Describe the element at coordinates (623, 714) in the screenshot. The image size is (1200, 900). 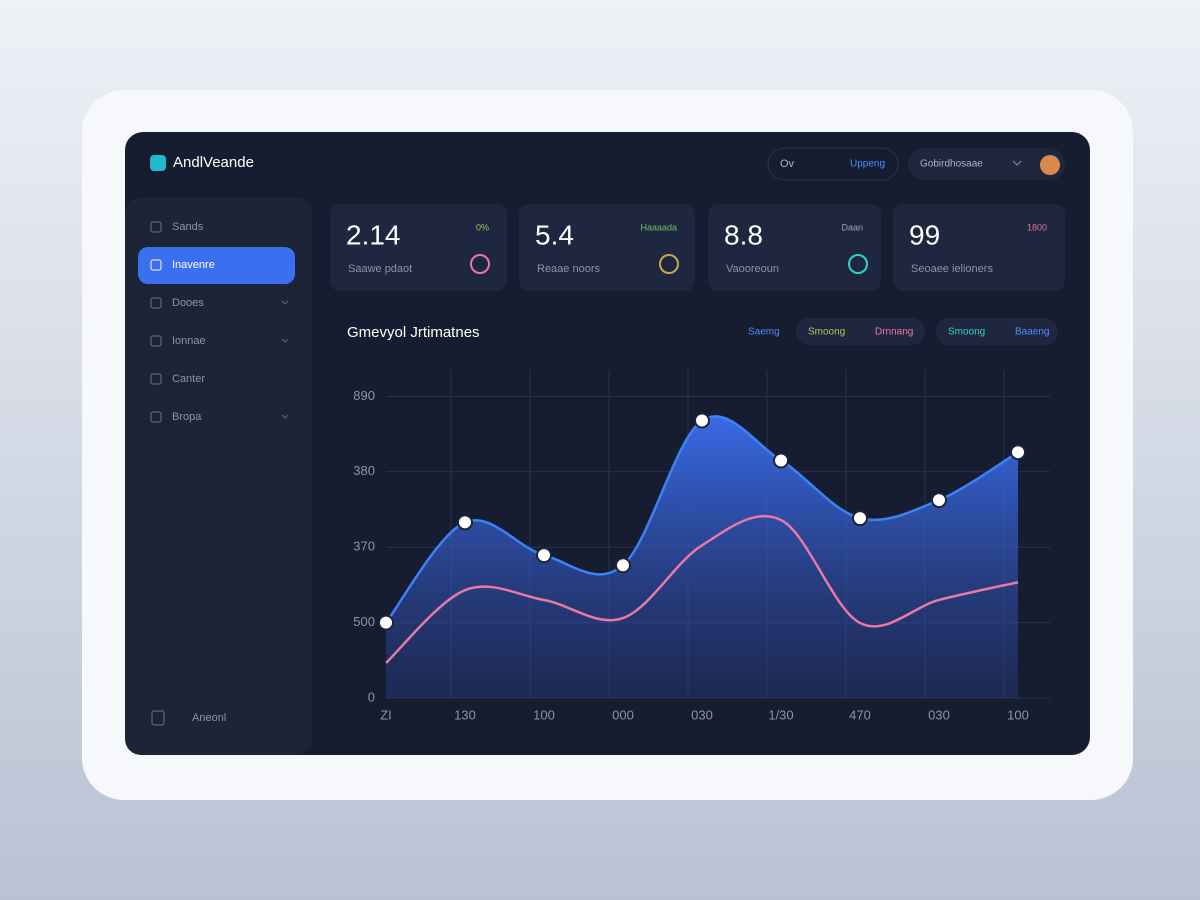
I see `x-tick-label: 000` at that location.